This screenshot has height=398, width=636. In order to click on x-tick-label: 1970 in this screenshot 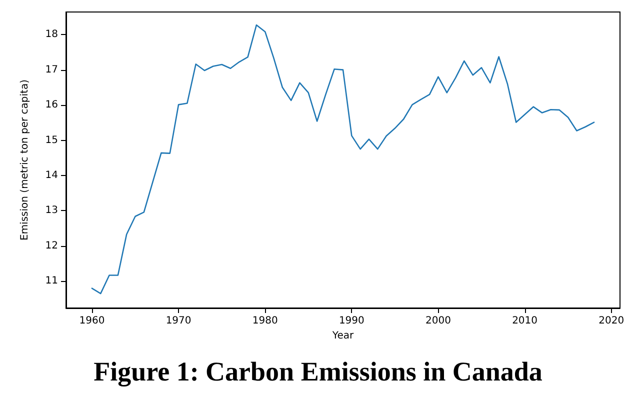, I will do `click(179, 321)`.